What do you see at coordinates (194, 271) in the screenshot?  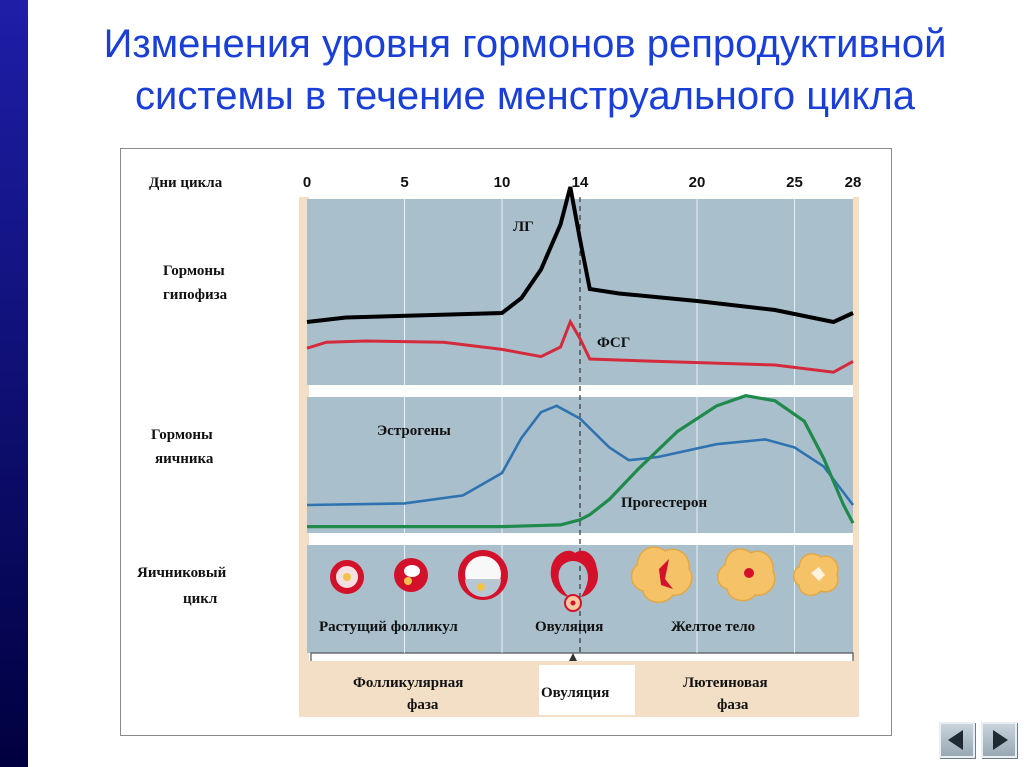 I see `pituitary-label-1: Гормоны` at bounding box center [194, 271].